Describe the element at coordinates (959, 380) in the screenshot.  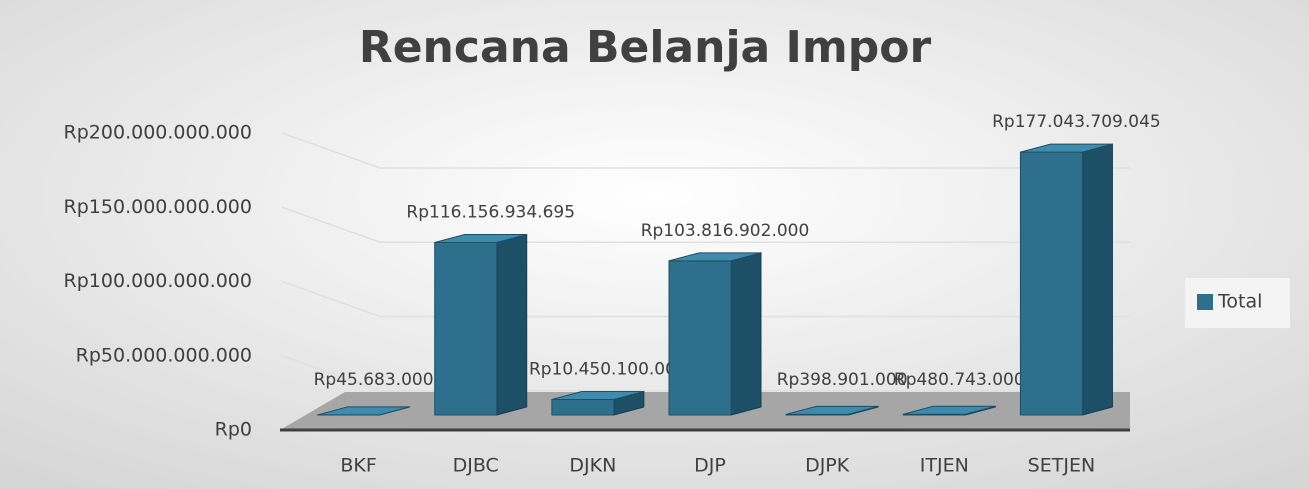
I see `data-label: Rp480.743.000` at that location.